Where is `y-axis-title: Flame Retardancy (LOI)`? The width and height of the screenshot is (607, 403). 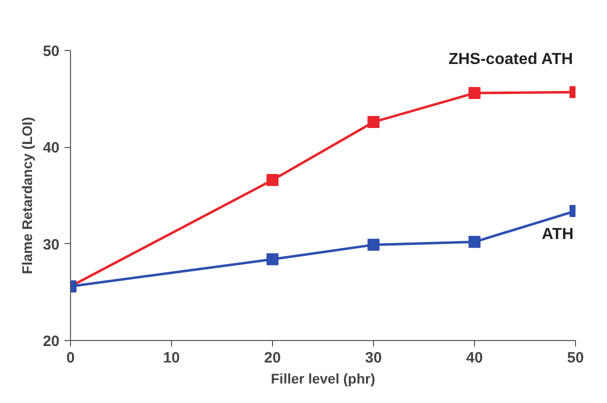 y-axis-title: Flame Retardancy (LOI) is located at coordinates (26, 195).